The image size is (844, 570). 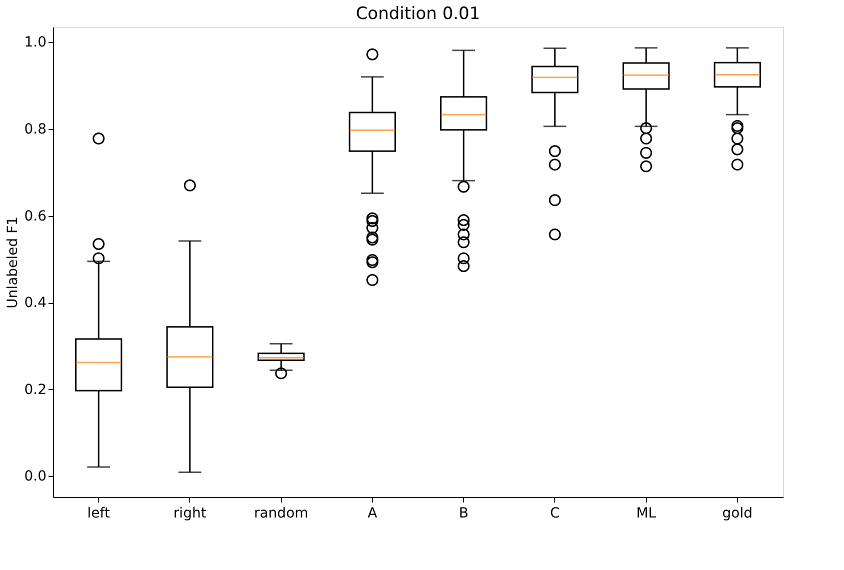 I want to click on y-tick-label: 0.0, so click(x=35, y=476).